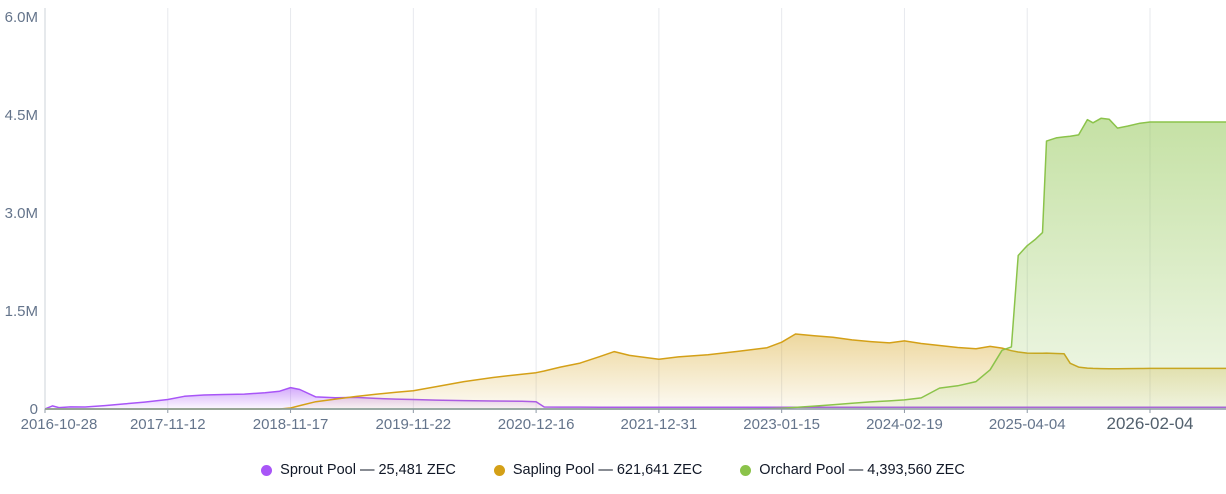  I want to click on x-tick-label: 2021-12-31, so click(659, 424).